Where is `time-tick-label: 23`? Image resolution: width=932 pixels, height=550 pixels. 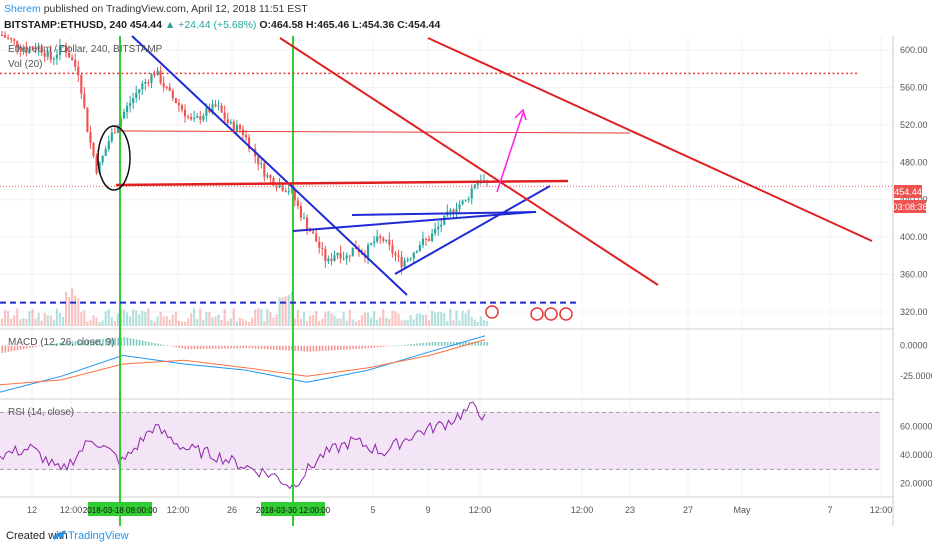 time-tick-label: 23 is located at coordinates (630, 510).